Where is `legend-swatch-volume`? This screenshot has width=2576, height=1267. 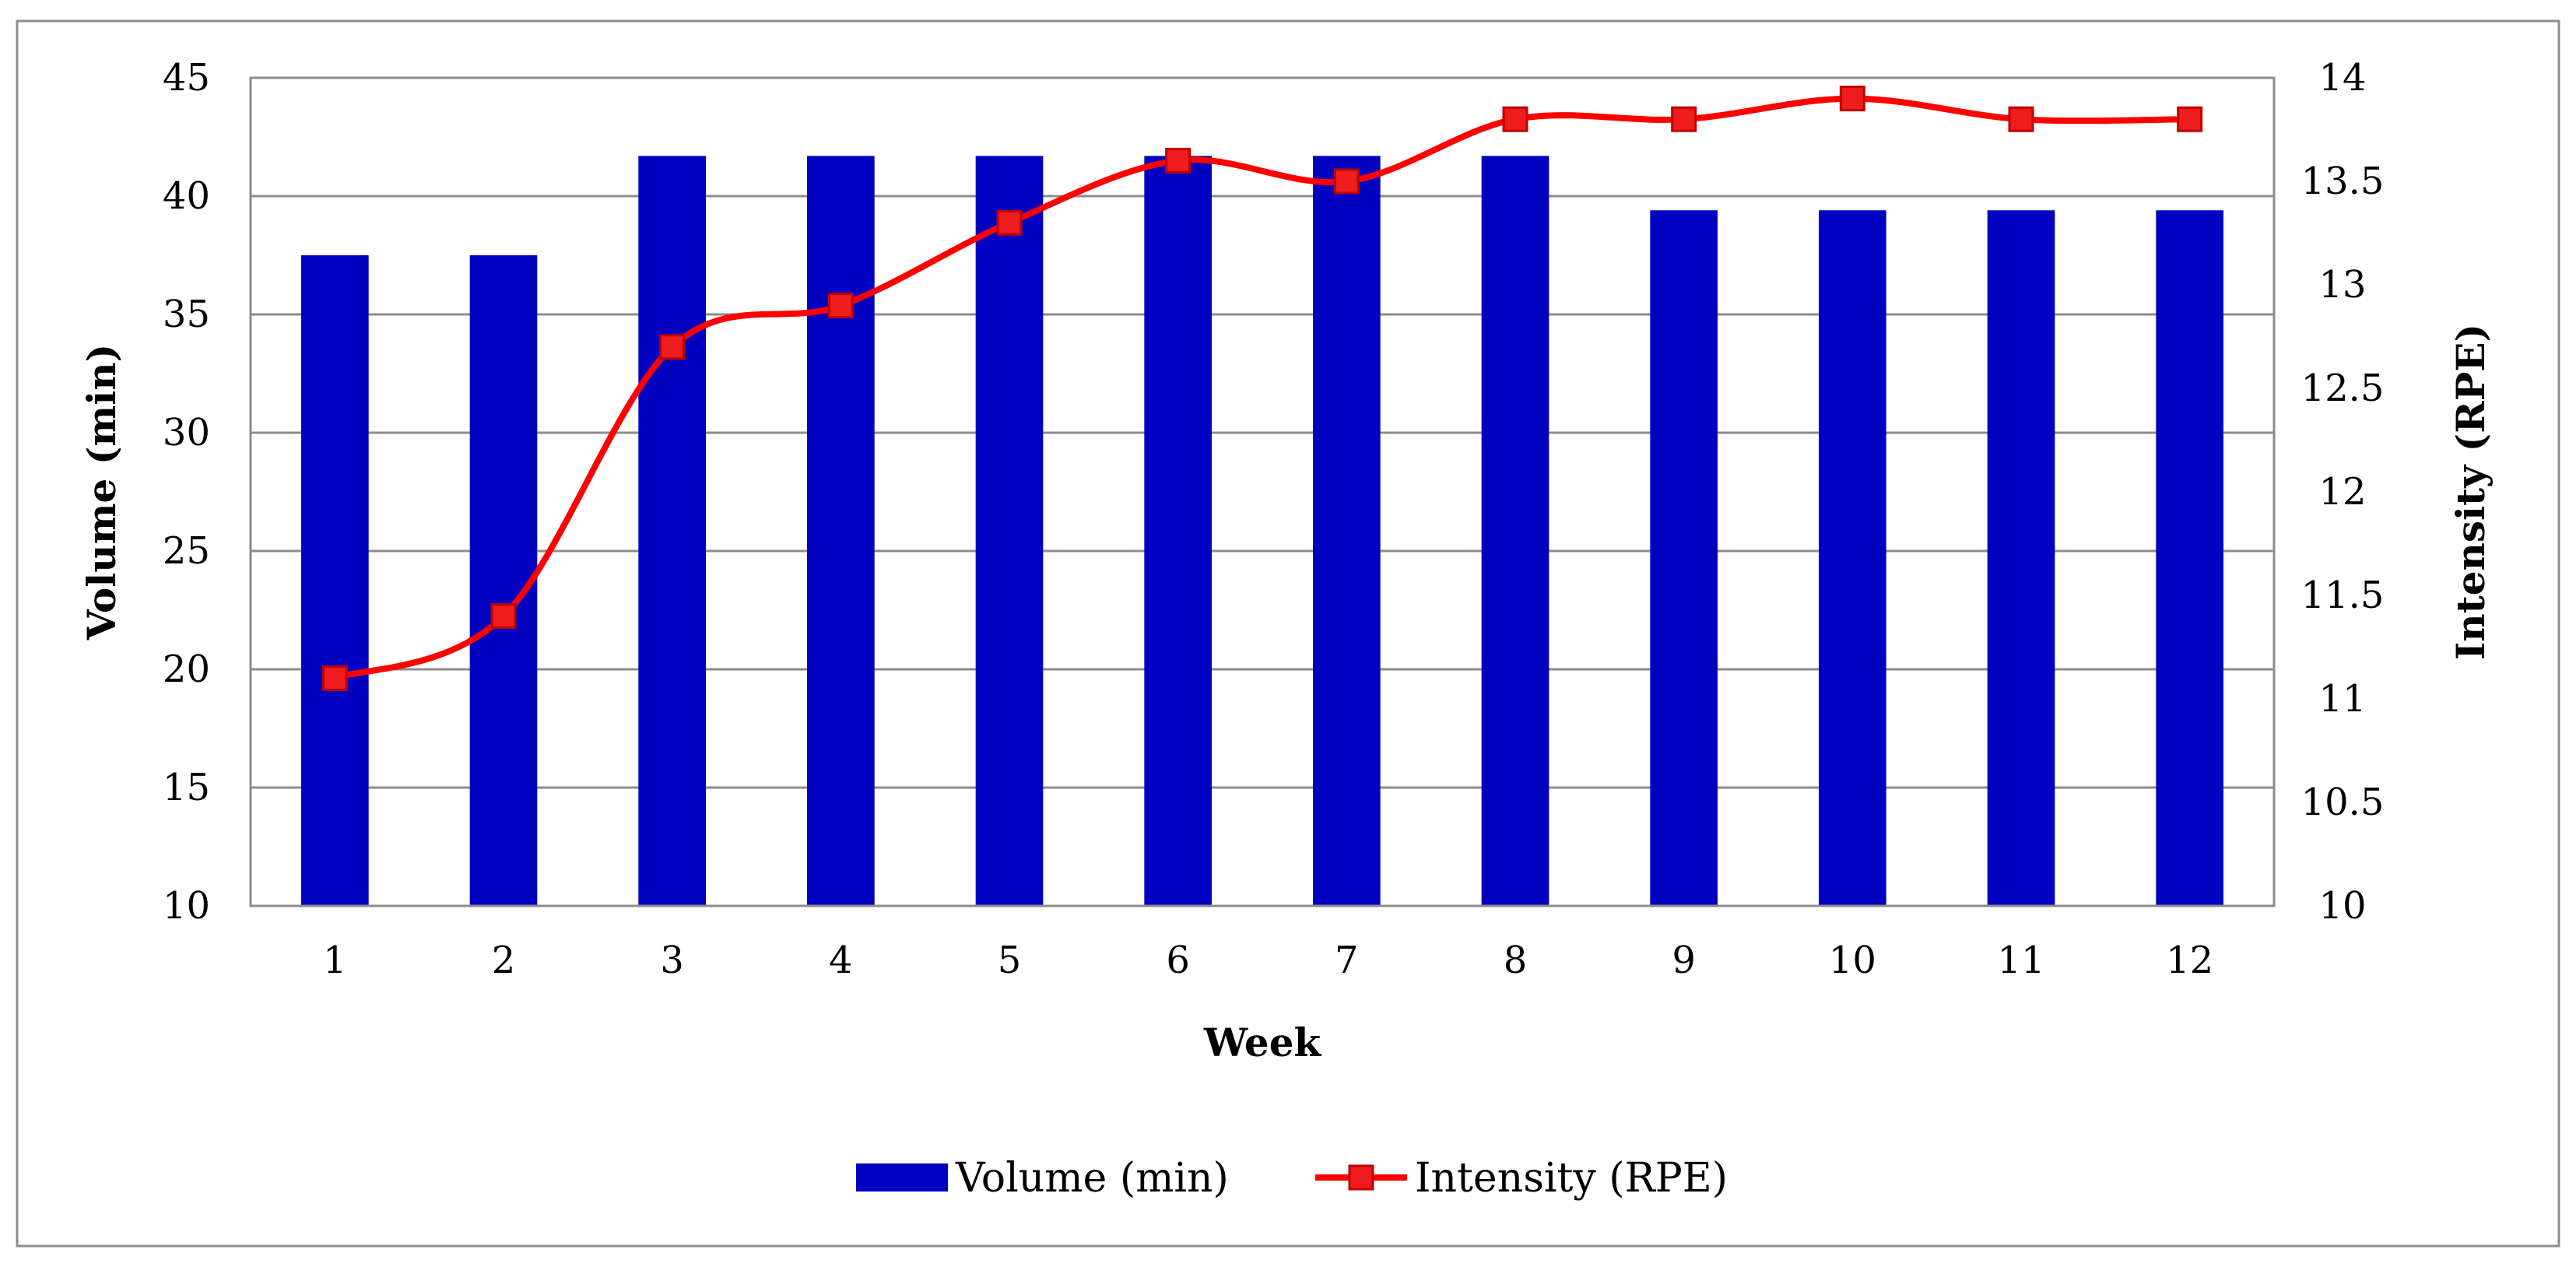
legend-swatch-volume is located at coordinates (902, 1177).